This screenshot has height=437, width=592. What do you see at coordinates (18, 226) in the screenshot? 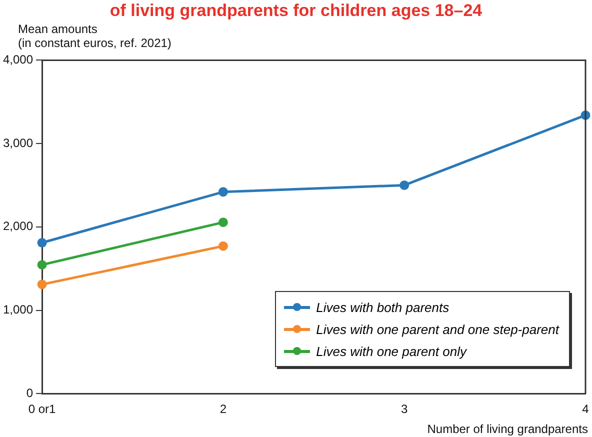
I see `y-tick-label: 2,000` at bounding box center [18, 226].